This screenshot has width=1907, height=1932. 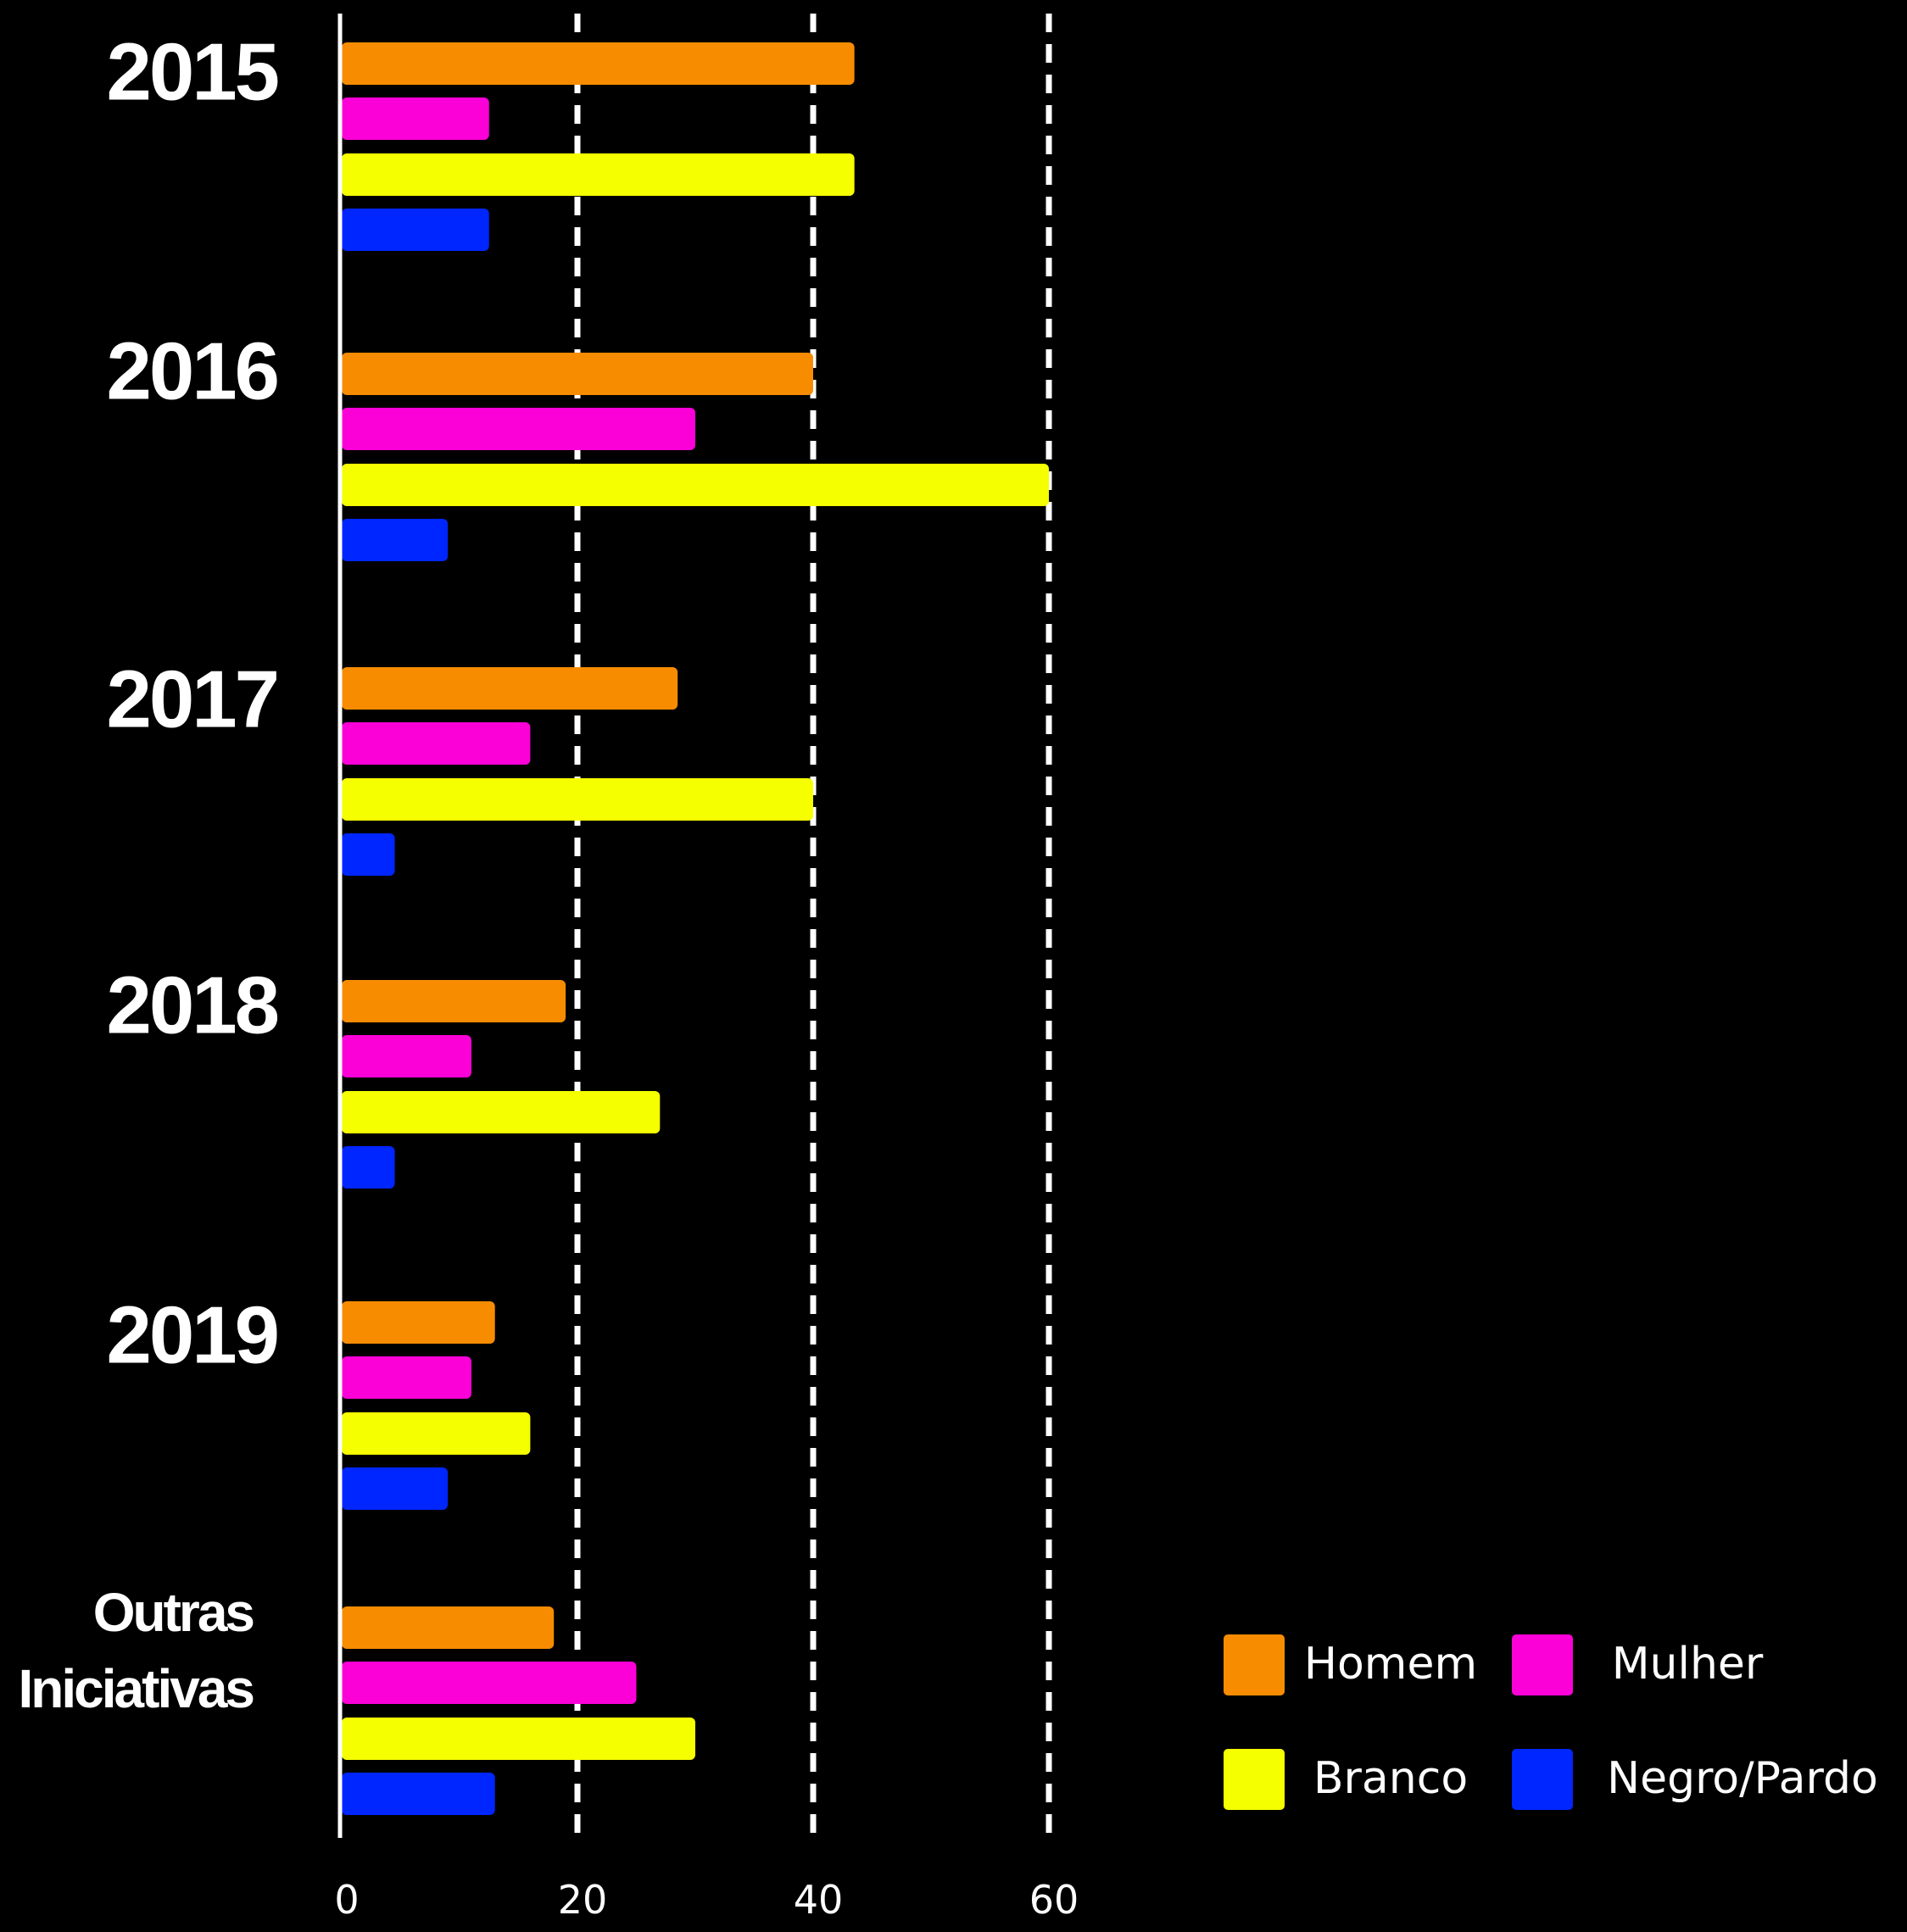 What do you see at coordinates (518, 1739) in the screenshot?
I see `bar-branco-outras-iniciativas` at bounding box center [518, 1739].